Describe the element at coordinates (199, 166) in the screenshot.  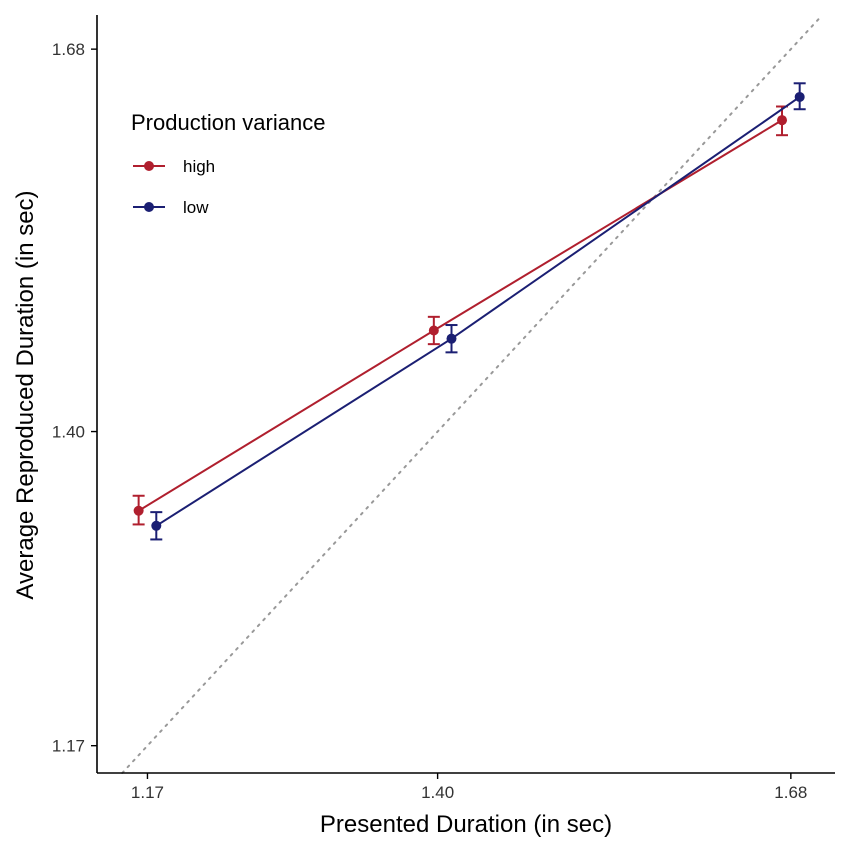
I see `legend-label: high` at that location.